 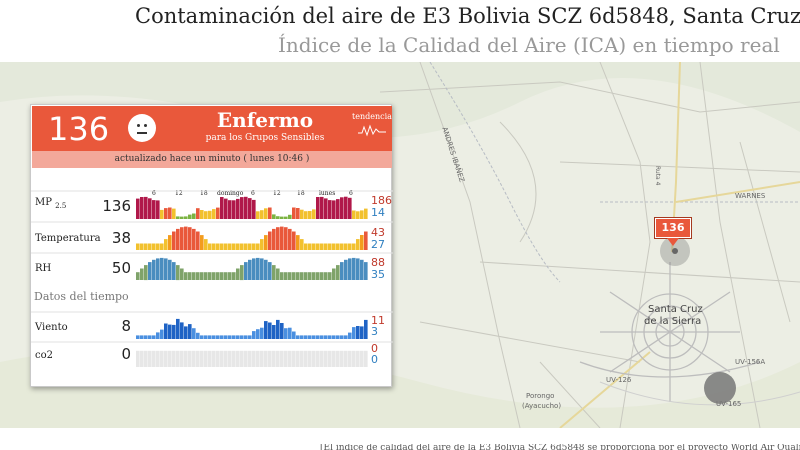 I want to click on station-aqi-marker: 136, so click(x=673, y=228).